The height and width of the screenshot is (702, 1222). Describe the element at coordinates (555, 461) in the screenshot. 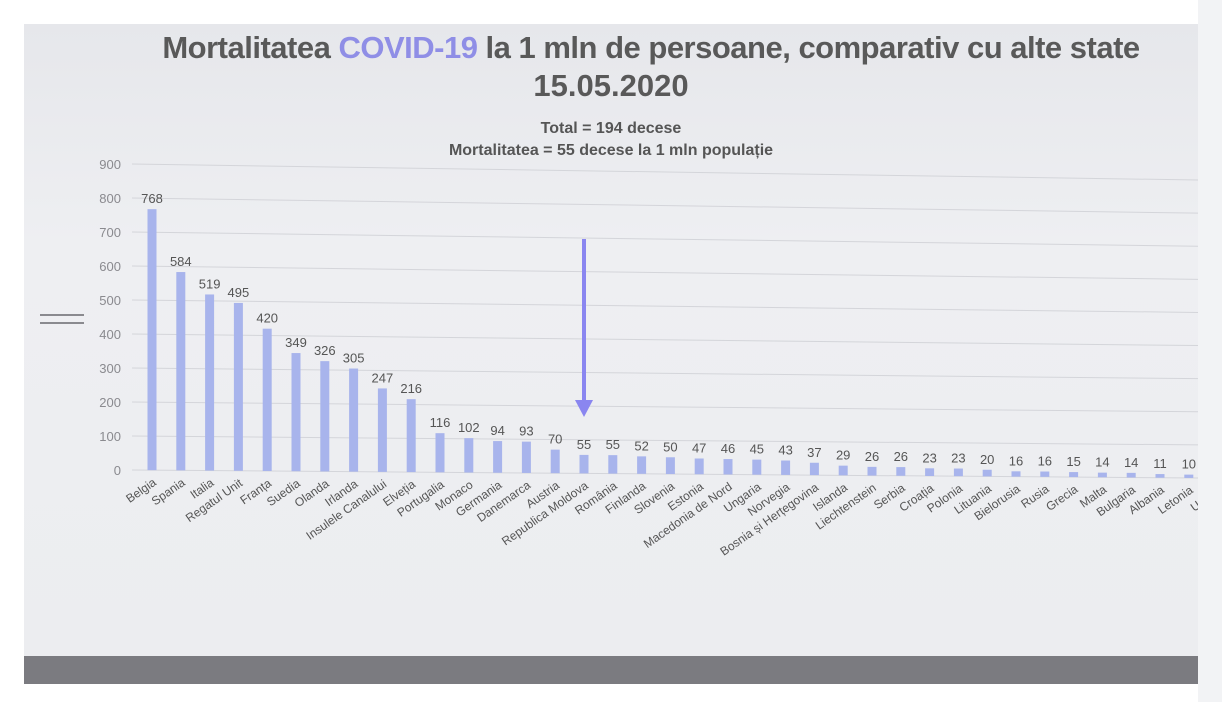

I see `bar-austria` at that location.